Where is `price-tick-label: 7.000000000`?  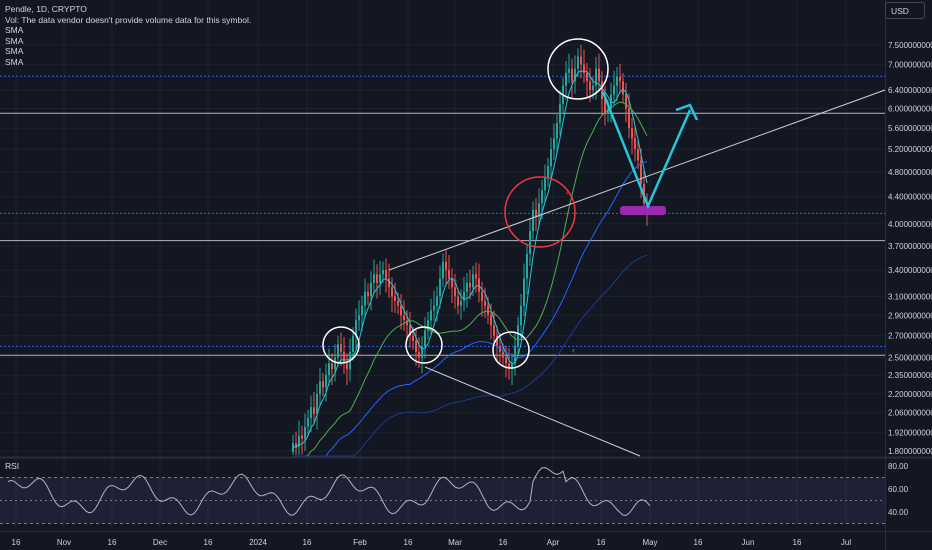 price-tick-label: 7.000000000 is located at coordinates (910, 65).